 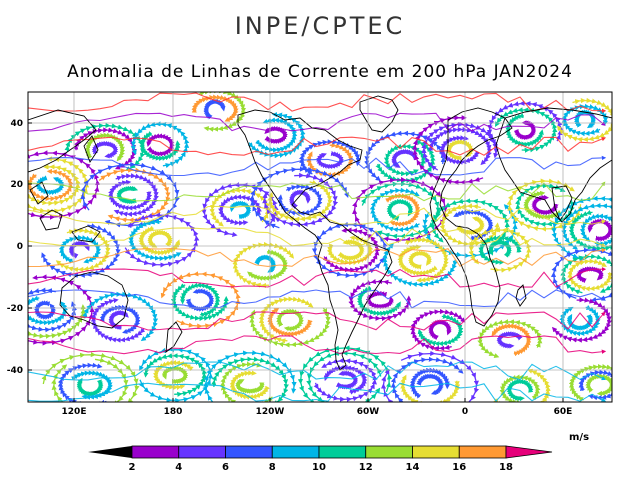 I want to click on lat-tick-label: -40, so click(x=15, y=371).